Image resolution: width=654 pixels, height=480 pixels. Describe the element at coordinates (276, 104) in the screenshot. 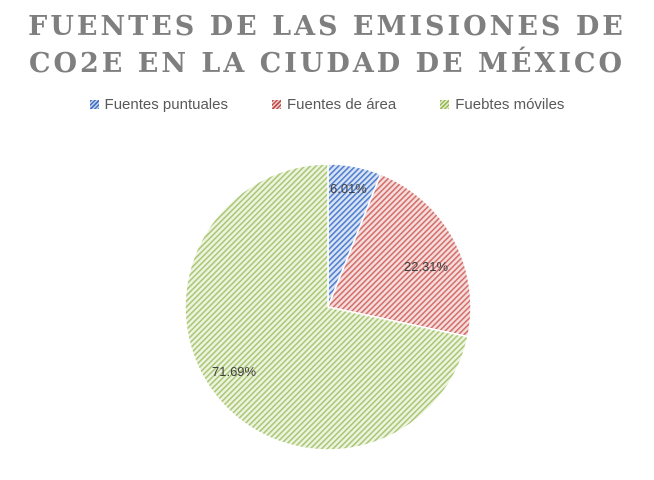

I see `legend-swatch-red` at that location.